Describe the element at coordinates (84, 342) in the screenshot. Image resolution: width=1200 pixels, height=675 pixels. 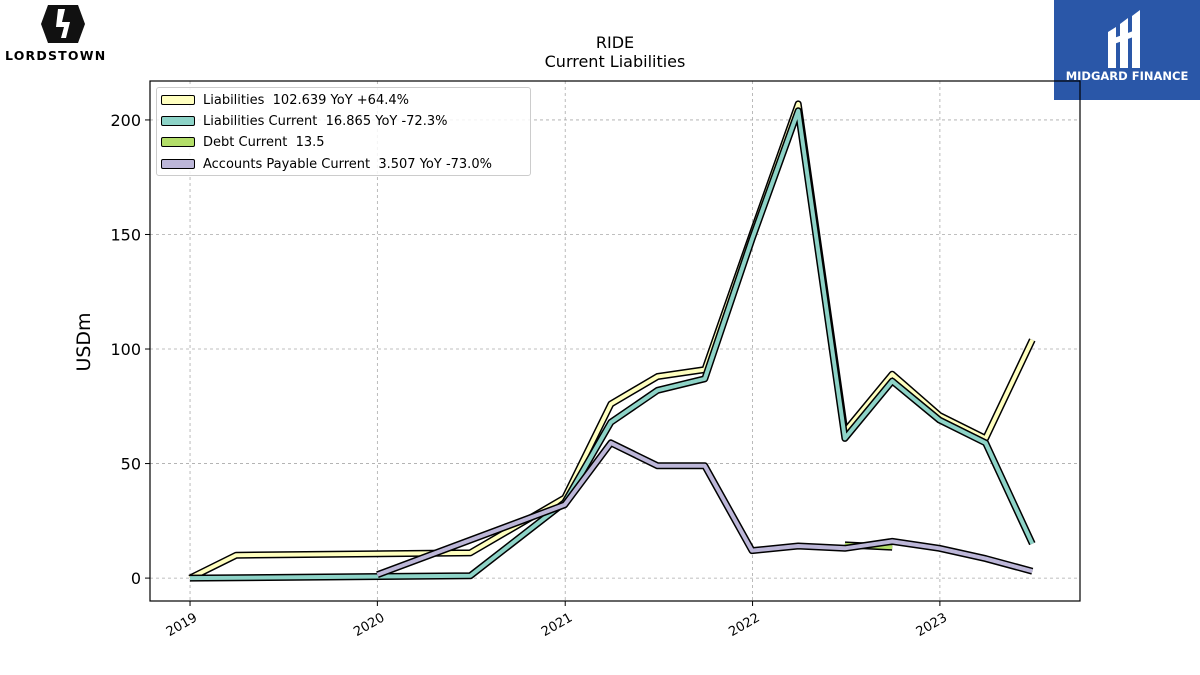
I see `y-axis-label: USDm` at that location.